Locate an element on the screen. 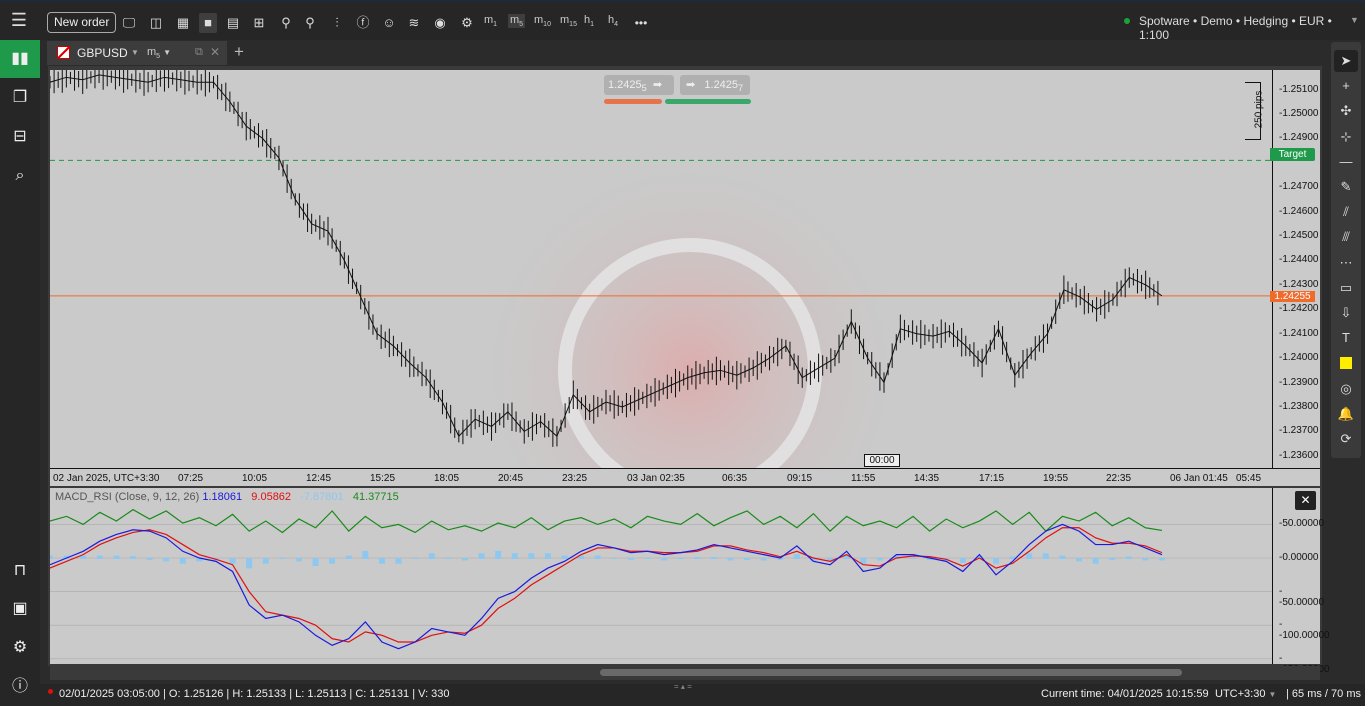 The height and width of the screenshot is (706, 1365). timeframe-h1: h1 is located at coordinates (589, 21).